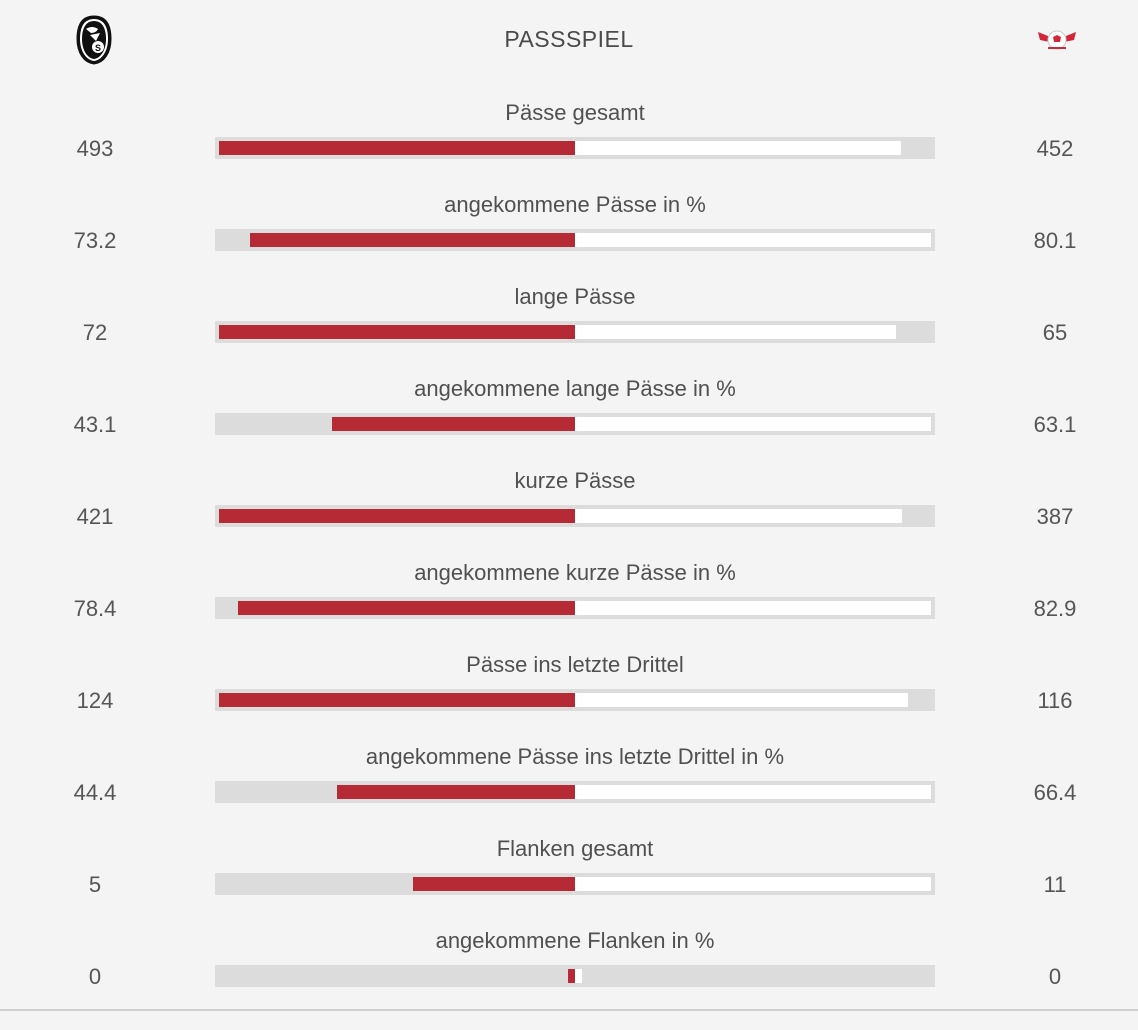 The height and width of the screenshot is (1030, 1138). I want to click on stats-header: S PASSSPIEL, so click(569, 40).